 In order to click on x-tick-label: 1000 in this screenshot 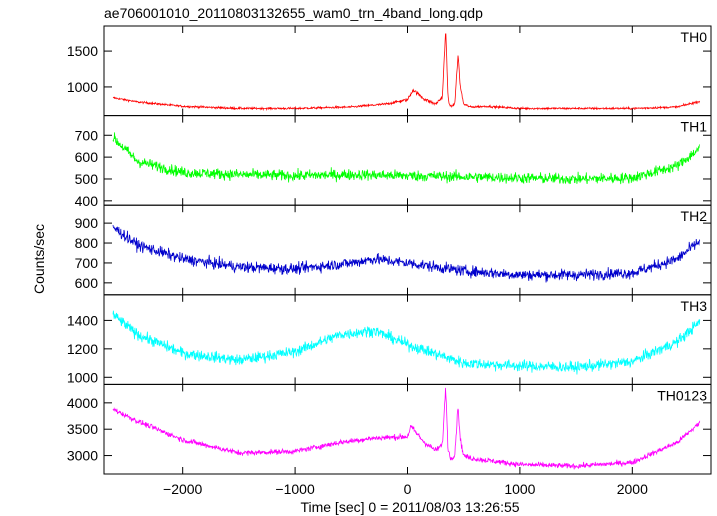, I will do `click(519, 489)`.